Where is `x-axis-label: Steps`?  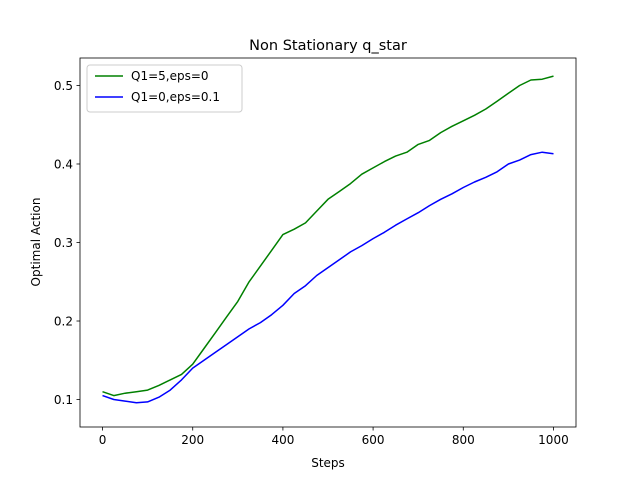 x-axis-label: Steps is located at coordinates (328, 463).